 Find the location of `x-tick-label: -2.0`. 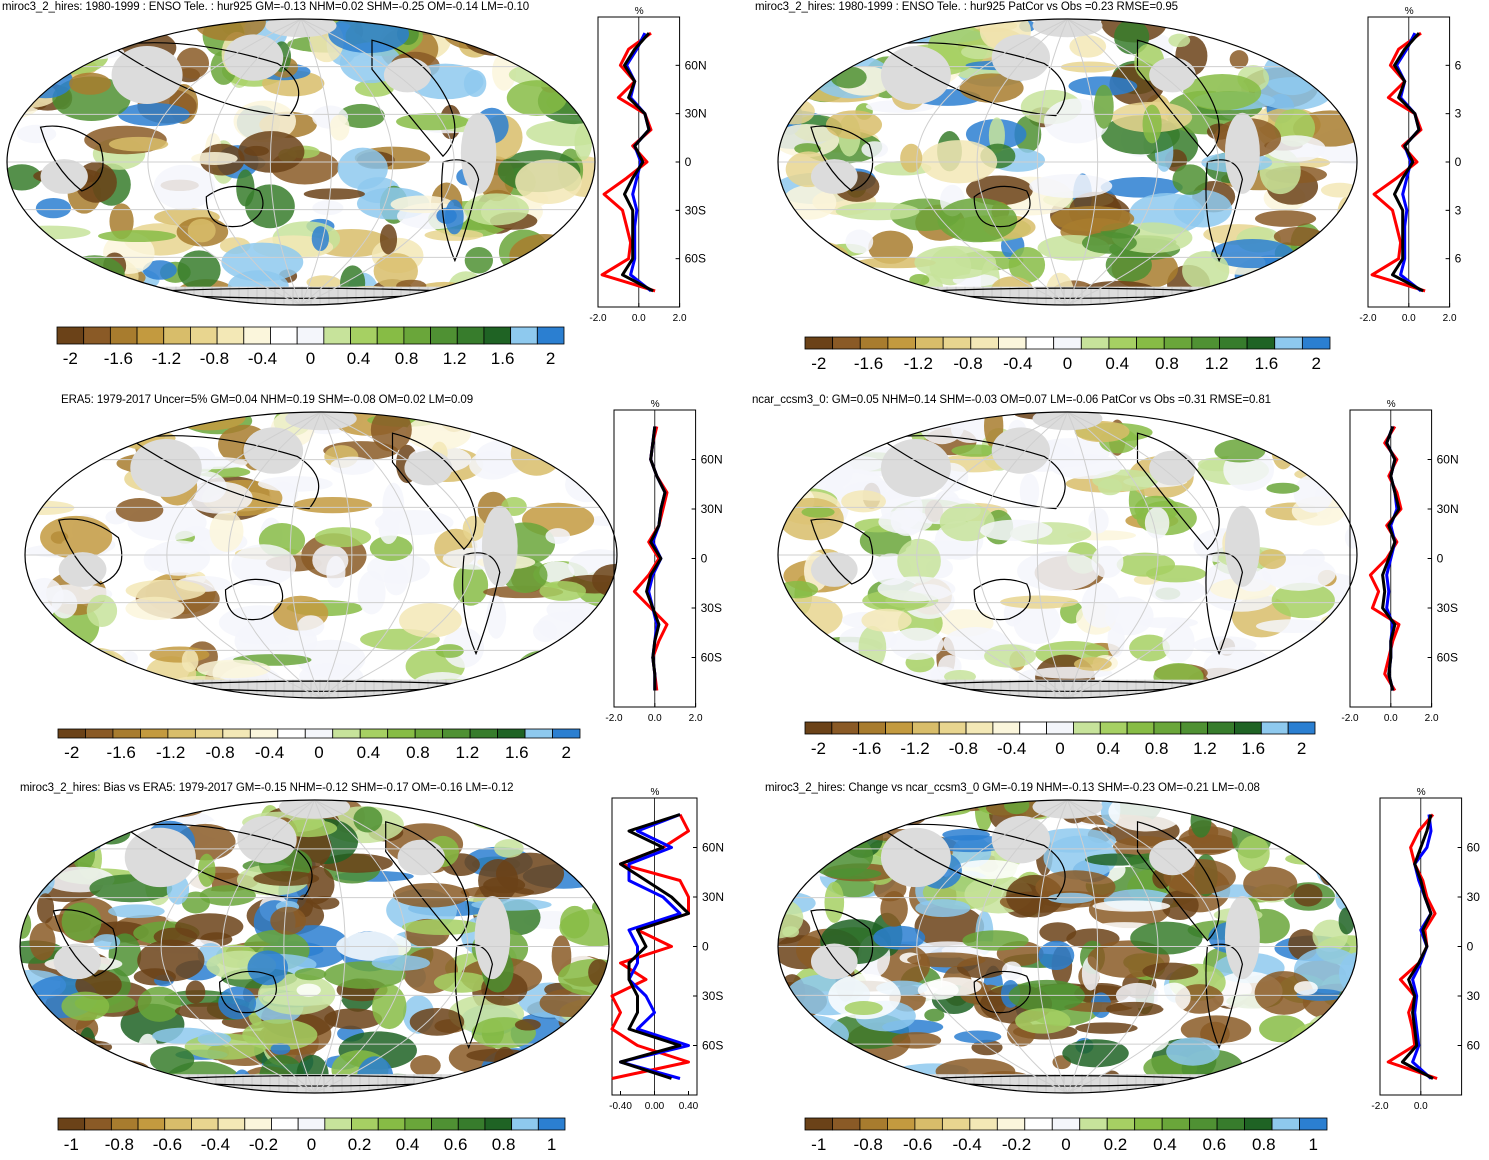

x-tick-label: -2.0 is located at coordinates (614, 718).